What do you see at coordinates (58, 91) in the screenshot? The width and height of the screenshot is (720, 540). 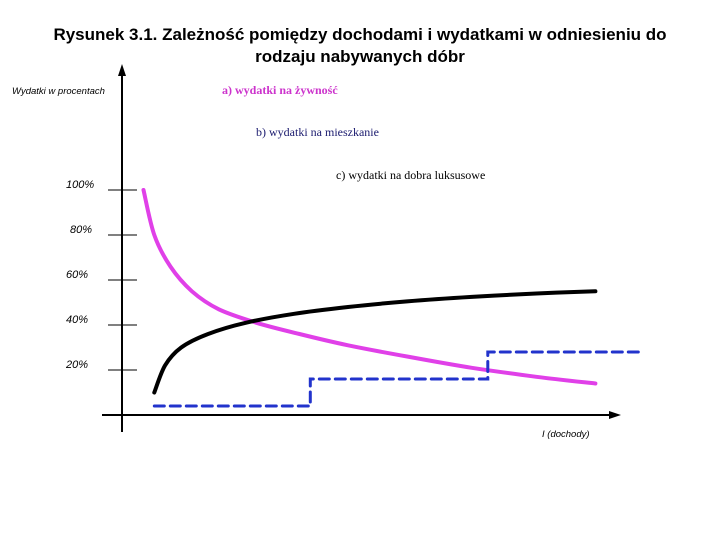 I see `y-axis-label: Wydatki w procentach` at bounding box center [58, 91].